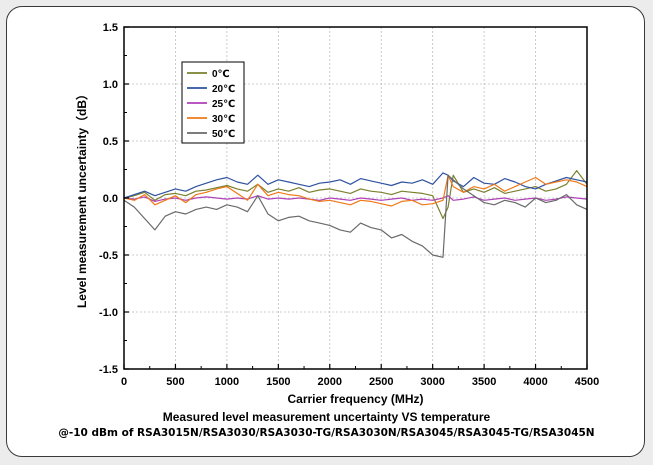 The image size is (653, 465). I want to click on y-axis: -1.5 -1.0 -0.5 0.0 0.5 1.0 1.5, so click(114, 199).